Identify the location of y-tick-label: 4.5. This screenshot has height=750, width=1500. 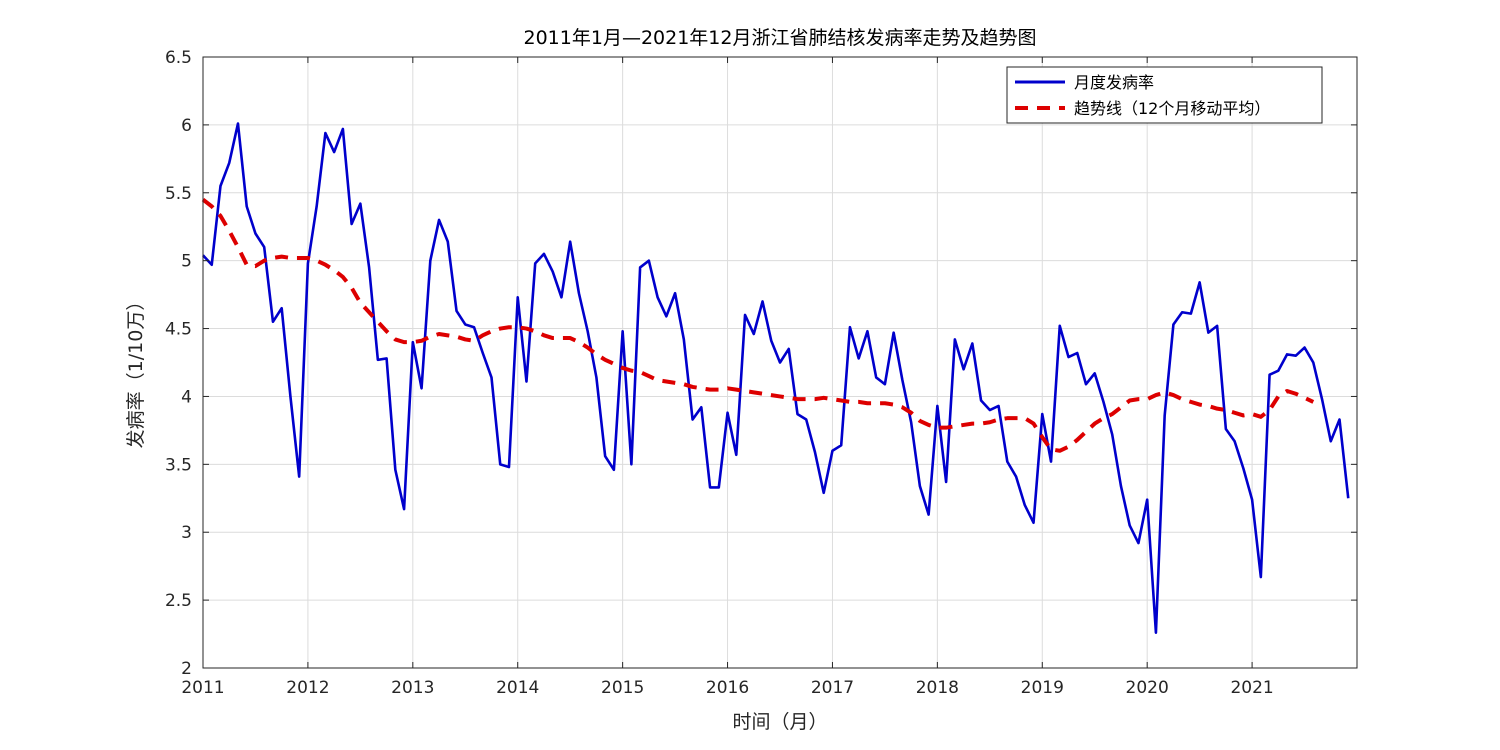
(178, 330).